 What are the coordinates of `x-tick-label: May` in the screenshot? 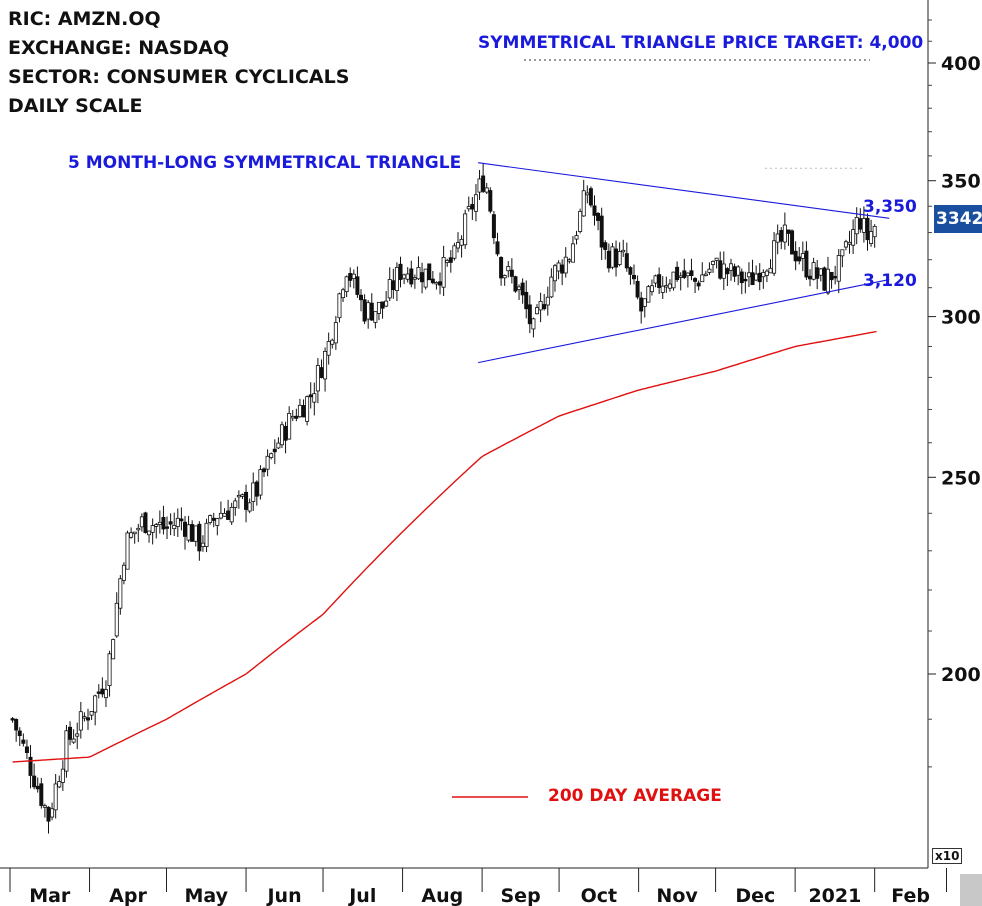 It's located at (207, 895).